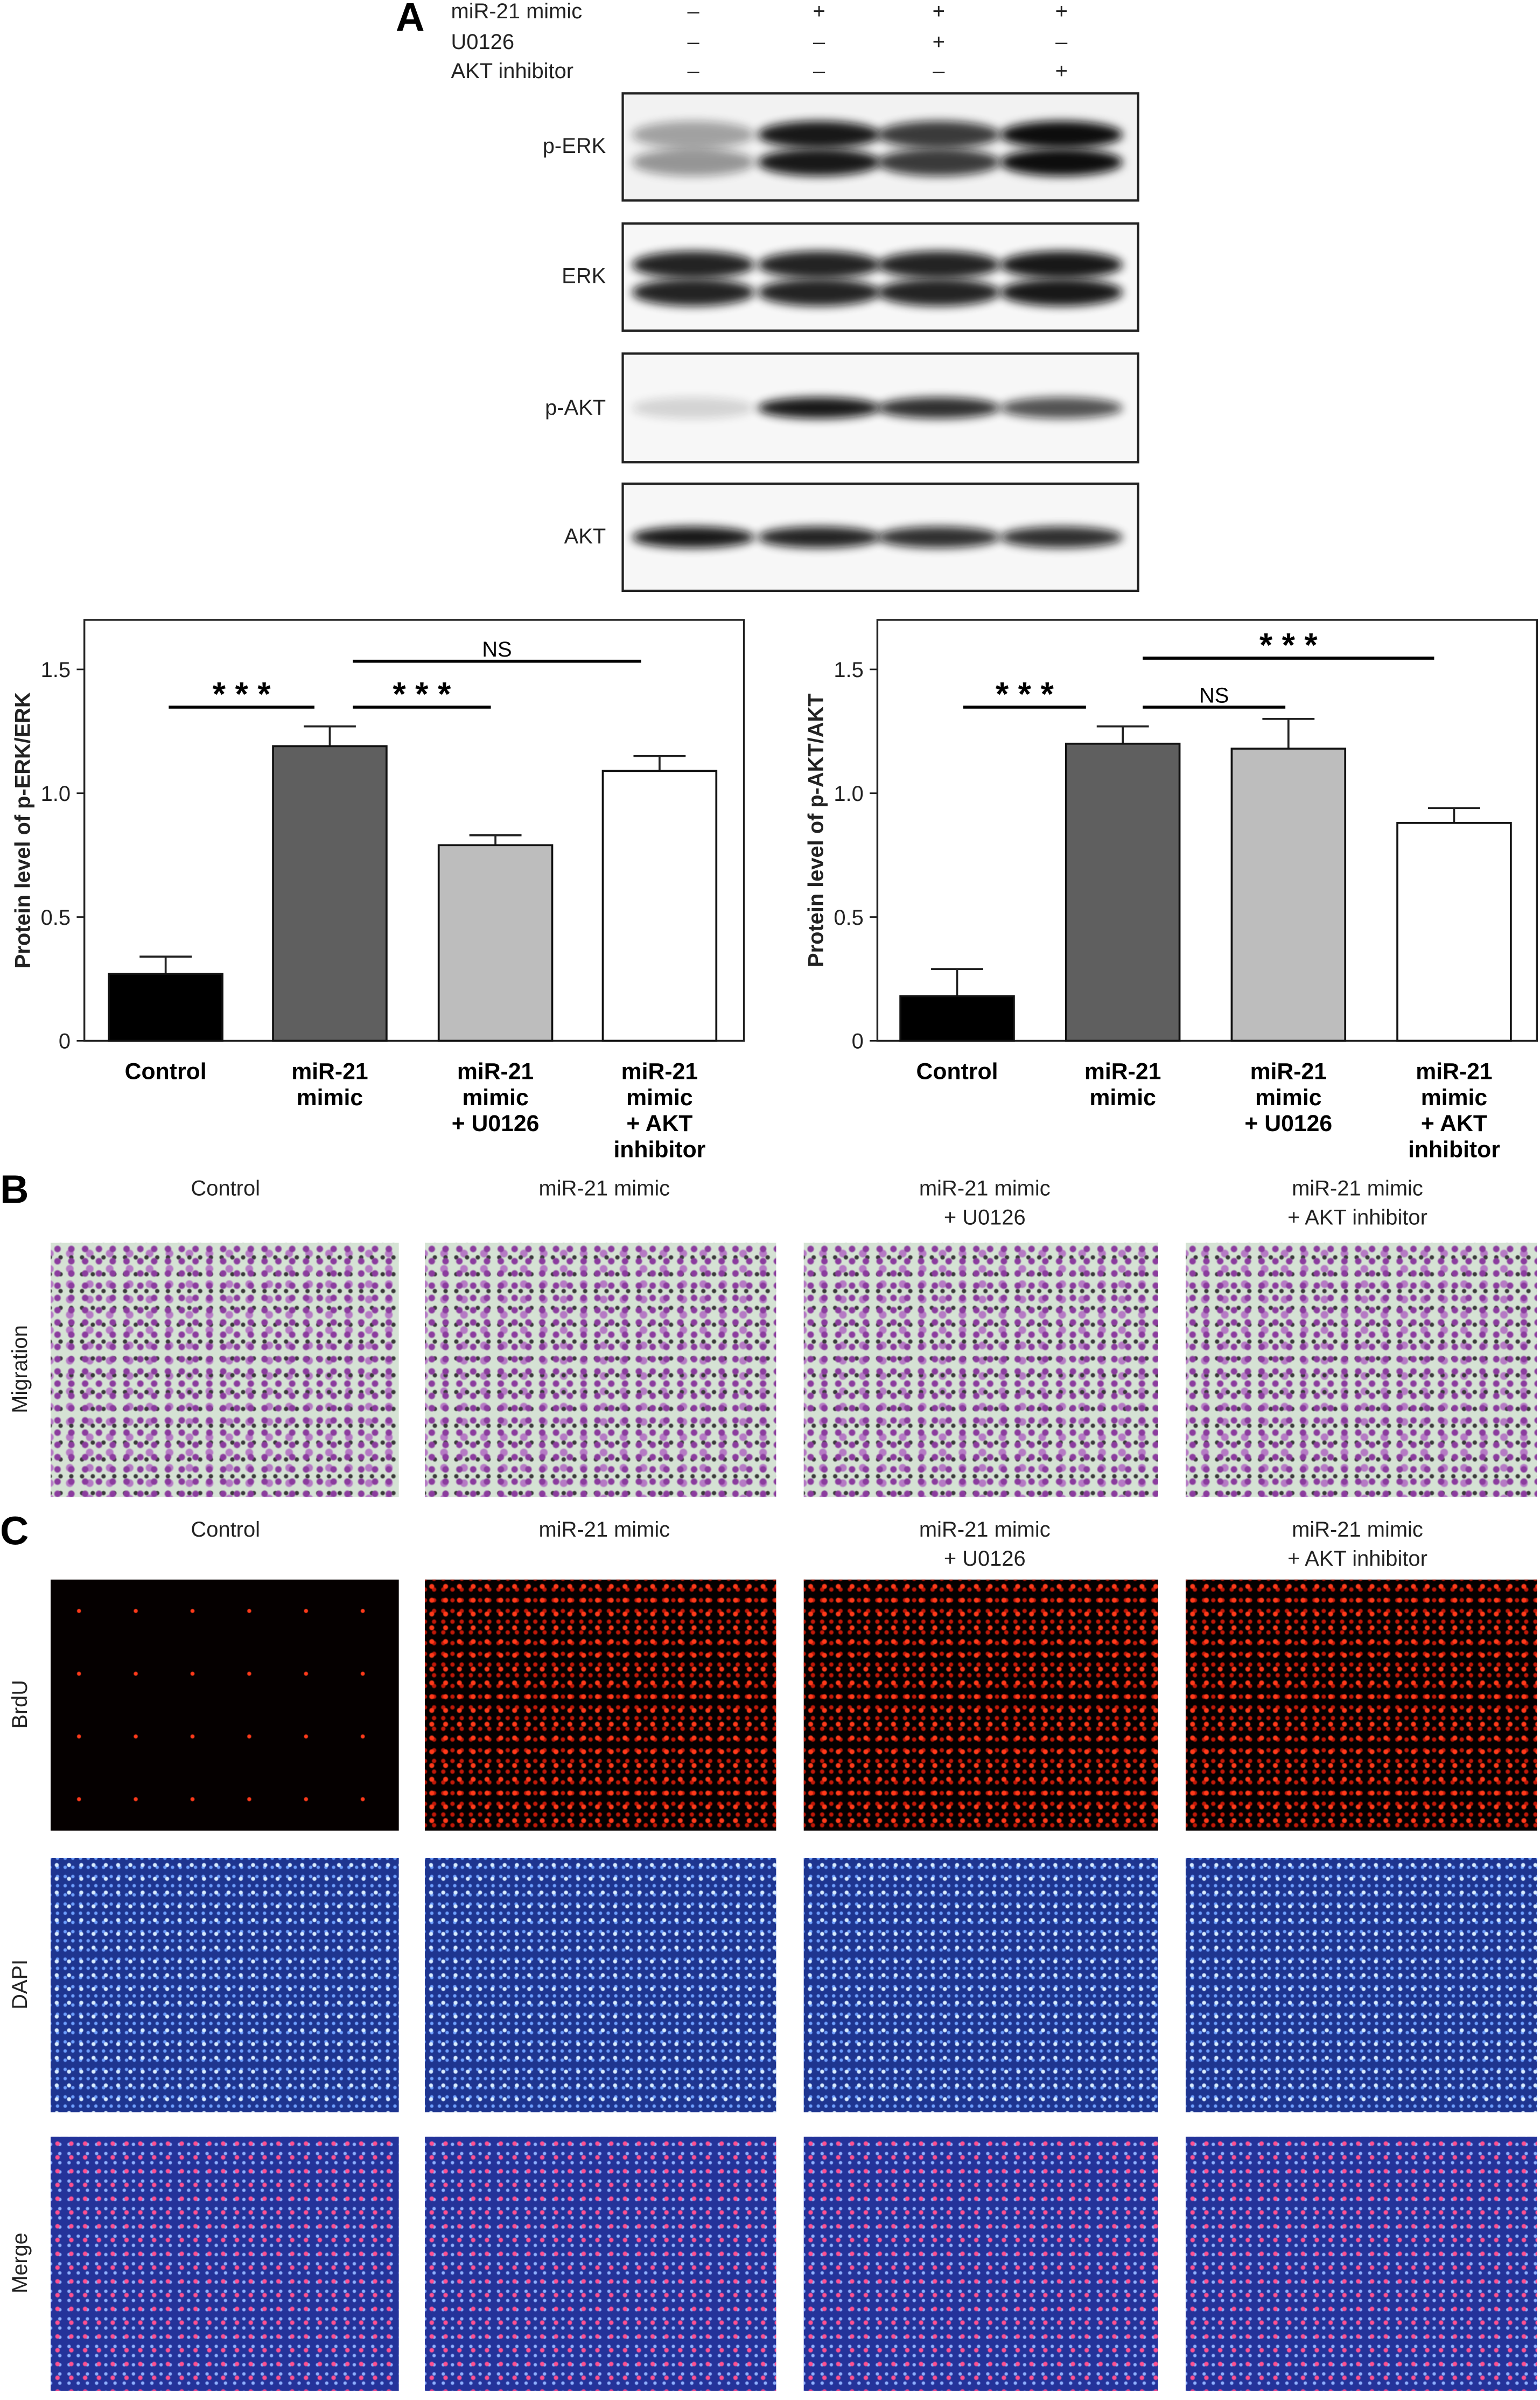 This screenshot has width=1540, height=2400. What do you see at coordinates (414, 830) in the screenshot?
I see `plot-frame` at bounding box center [414, 830].